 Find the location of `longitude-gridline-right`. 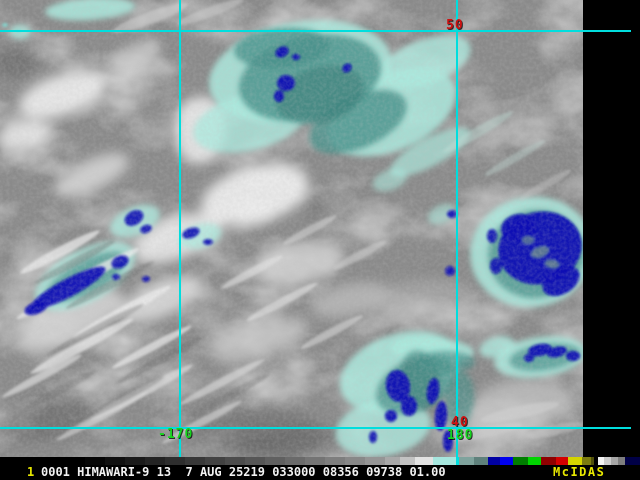

longitude-gridline-right is located at coordinates (457, 232).